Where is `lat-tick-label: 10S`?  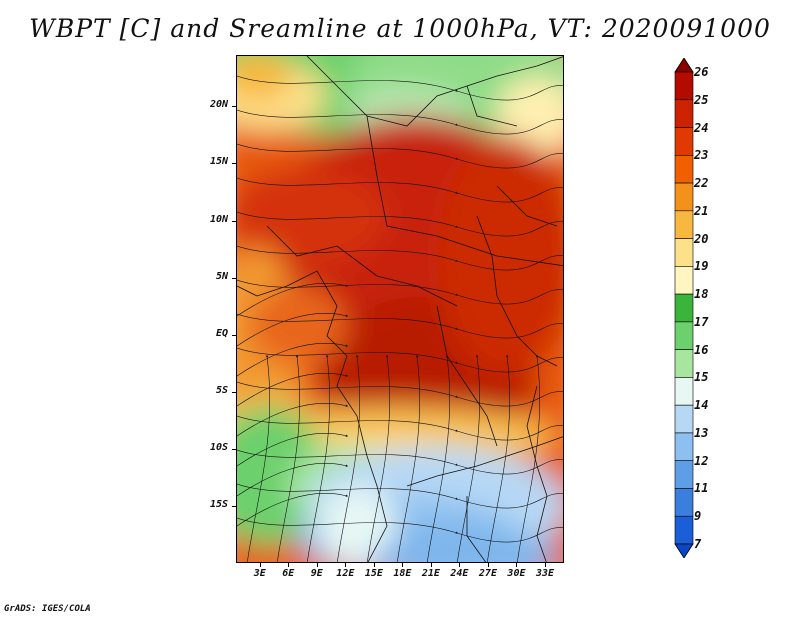 lat-tick-label: 10S is located at coordinates (218, 447).